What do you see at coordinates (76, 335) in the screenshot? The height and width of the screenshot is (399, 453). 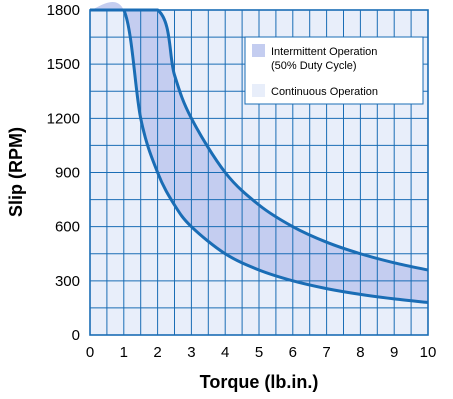 I see `y-tick-label: 0` at bounding box center [76, 335].